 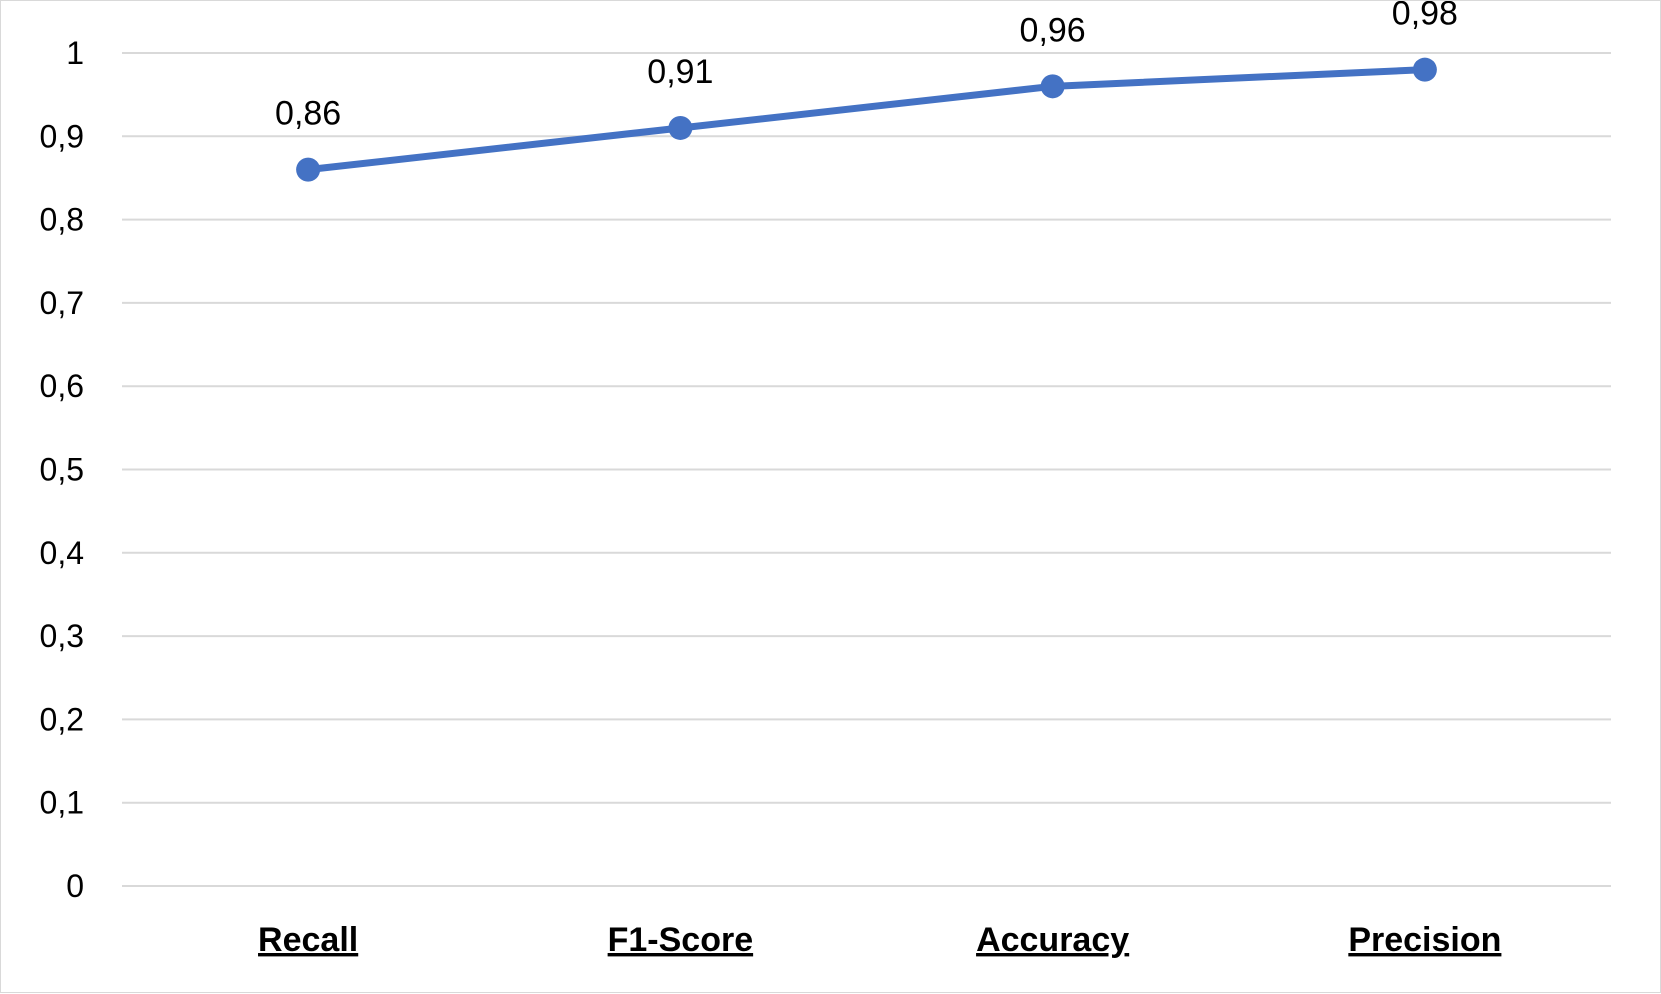 I want to click on data-label: 0,96, so click(x=1053, y=30).